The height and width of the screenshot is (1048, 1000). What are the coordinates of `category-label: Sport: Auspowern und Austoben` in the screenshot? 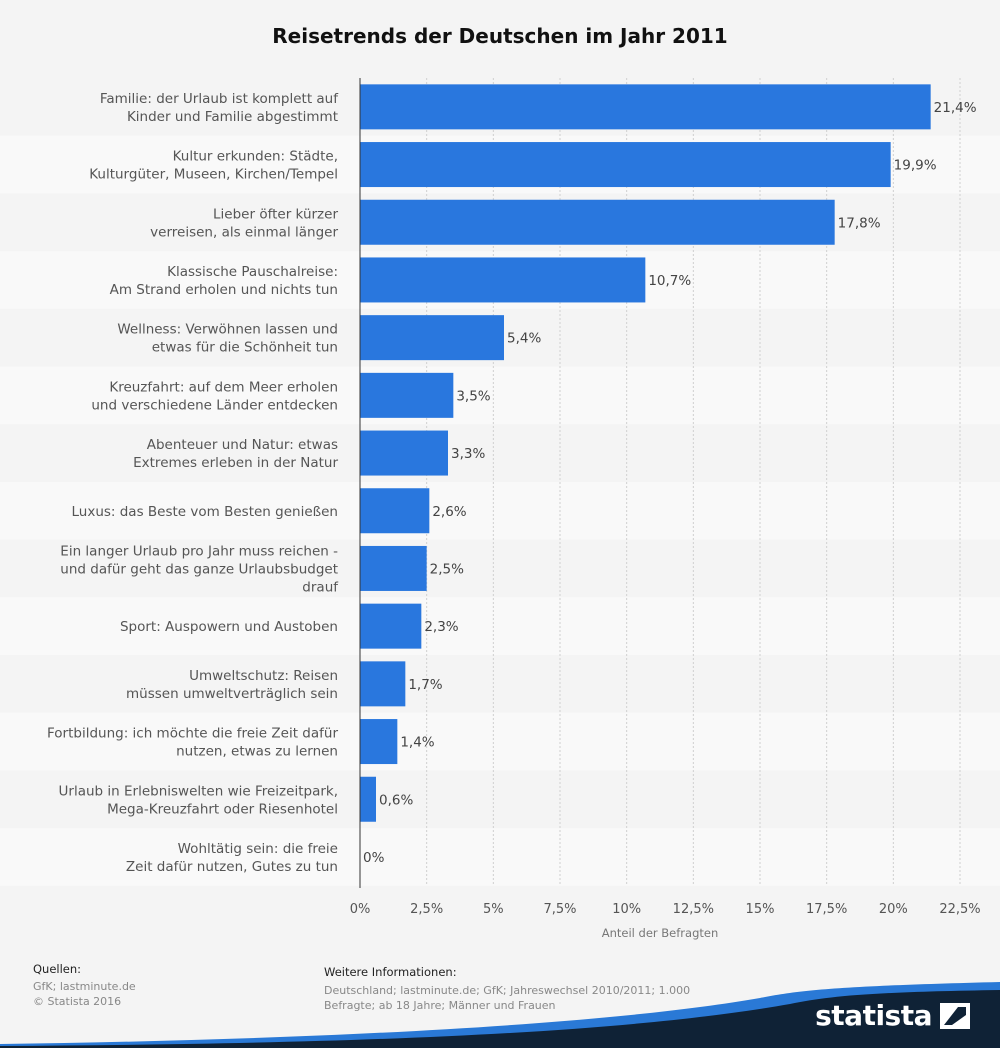 It's located at (229, 627).